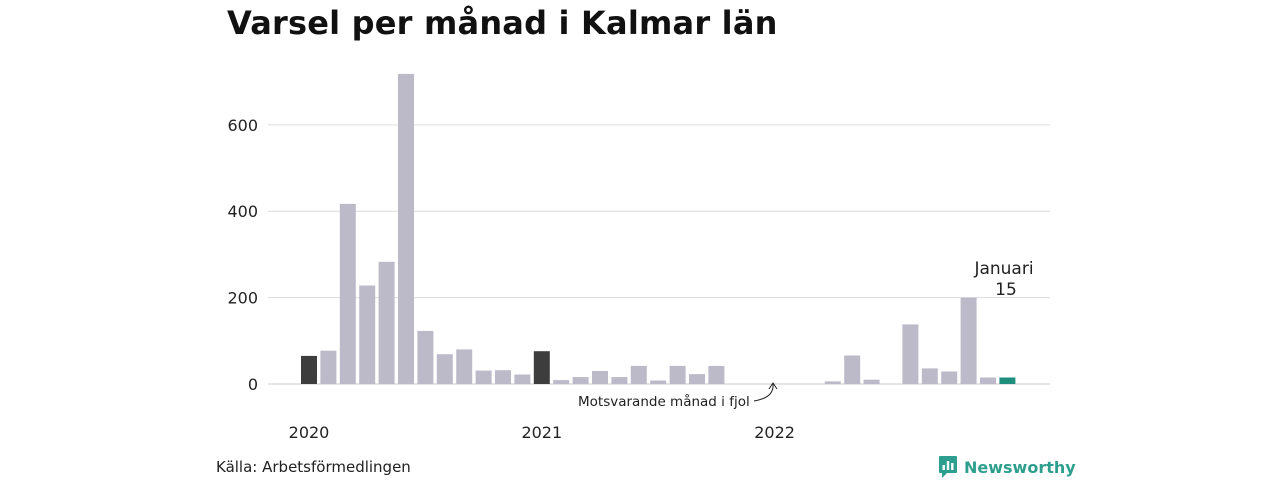  What do you see at coordinates (242, 255) in the screenshot?
I see `y-axis-ticks: 0 200 400 600` at bounding box center [242, 255].